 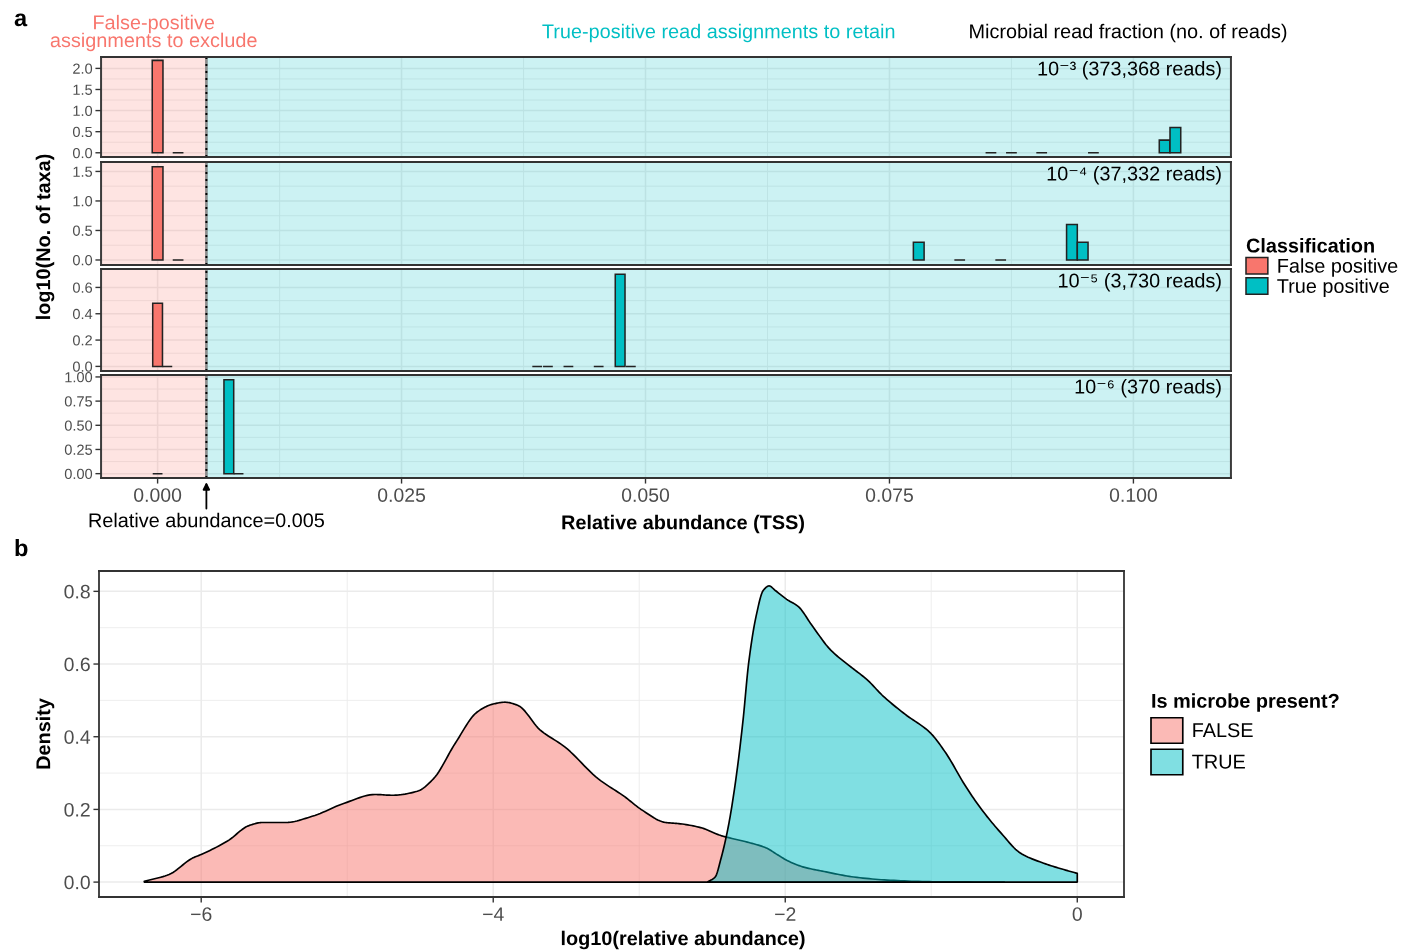 What do you see at coordinates (1245, 702) in the screenshot?
I see `legend-title: Is microbe present?` at bounding box center [1245, 702].